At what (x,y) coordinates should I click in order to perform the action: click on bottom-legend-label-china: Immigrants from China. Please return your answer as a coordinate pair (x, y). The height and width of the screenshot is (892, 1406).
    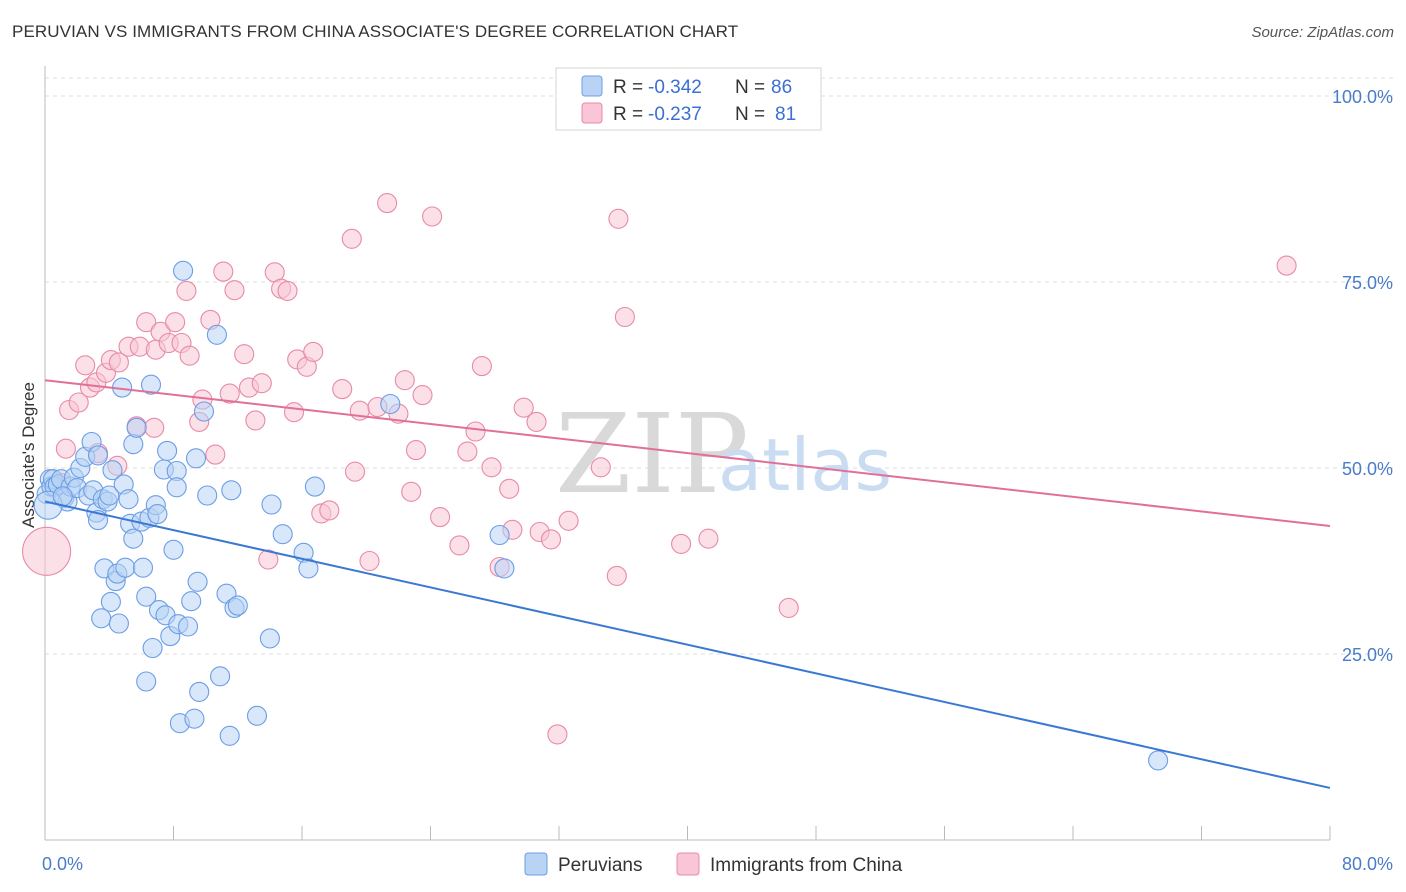
    Looking at the image, I should click on (806, 865).